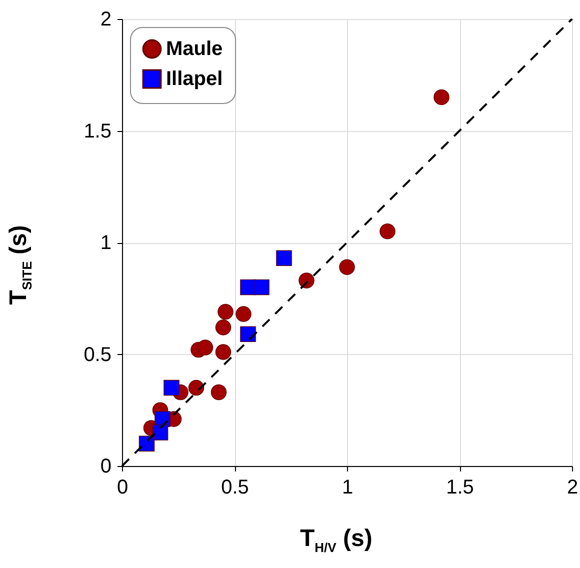 Image resolution: width=580 pixels, height=568 pixels. What do you see at coordinates (98, 131) in the screenshot?
I see `y-tick-label: 1.5` at bounding box center [98, 131].